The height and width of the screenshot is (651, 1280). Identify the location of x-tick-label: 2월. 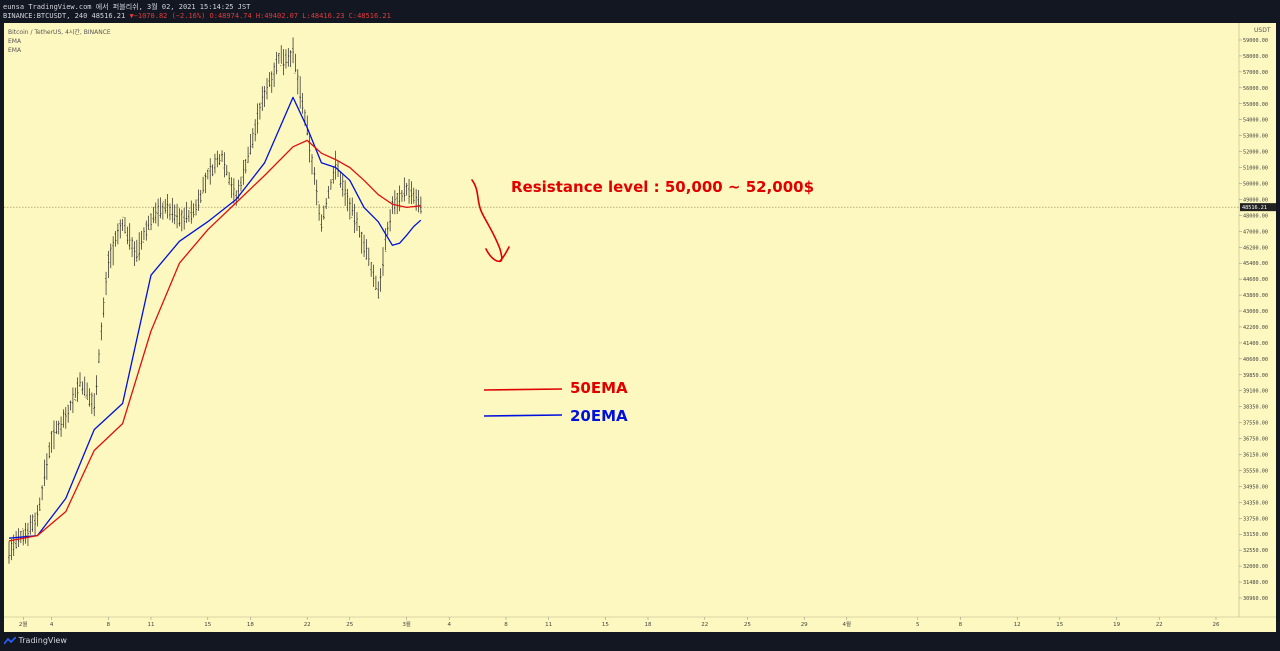
(23, 624).